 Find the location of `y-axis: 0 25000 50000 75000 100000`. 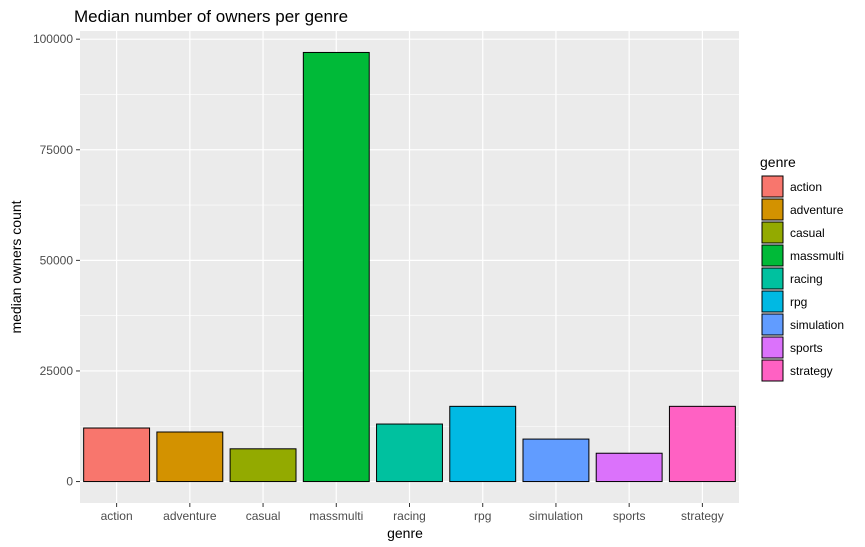

y-axis: 0 25000 50000 75000 100000 is located at coordinates (56, 260).